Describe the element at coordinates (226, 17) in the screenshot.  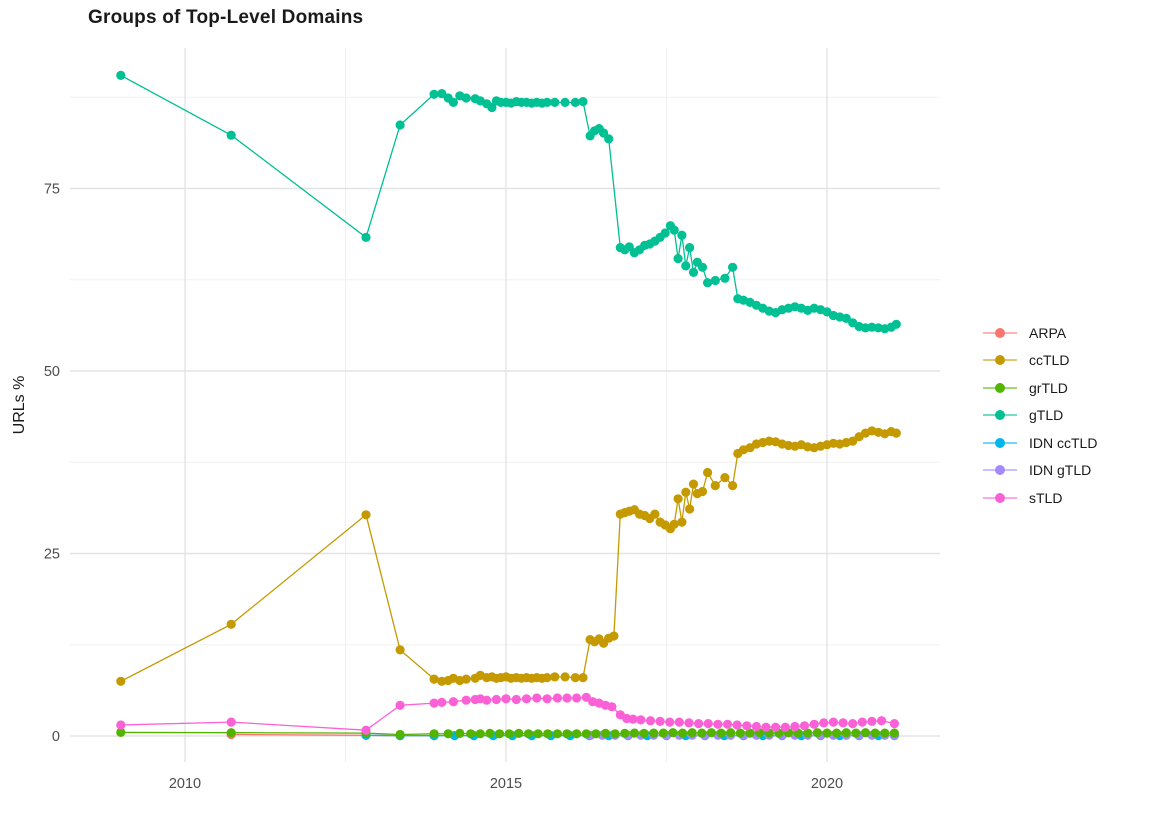
I see `chart-title: Groups of Top-Level Domains` at that location.